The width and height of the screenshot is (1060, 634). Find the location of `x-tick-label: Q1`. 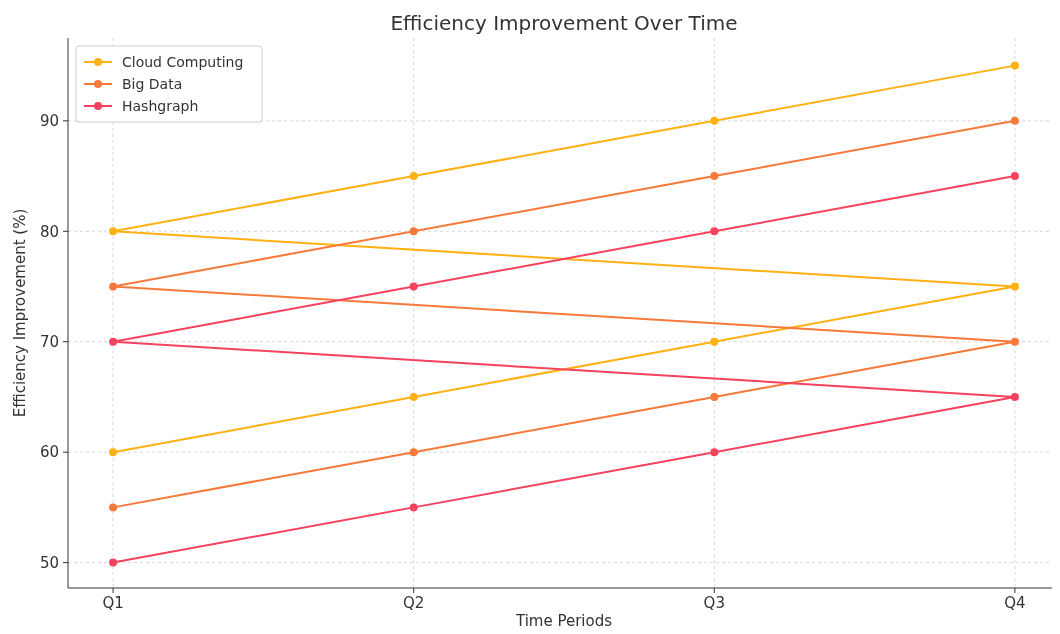

x-tick-label: Q1 is located at coordinates (113, 603).